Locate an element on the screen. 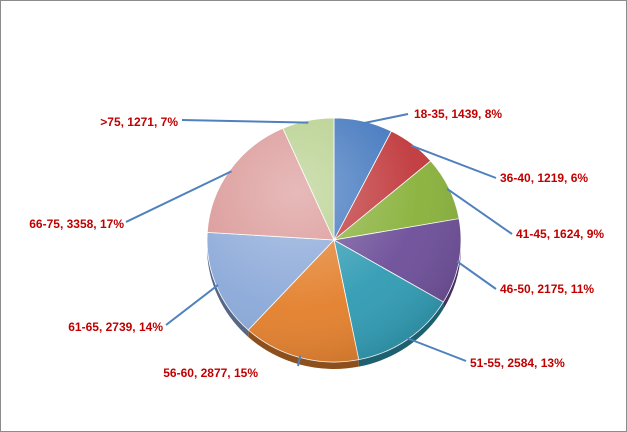  data-label-66-75: 66-75, 3358, 17% is located at coordinates (76, 224).